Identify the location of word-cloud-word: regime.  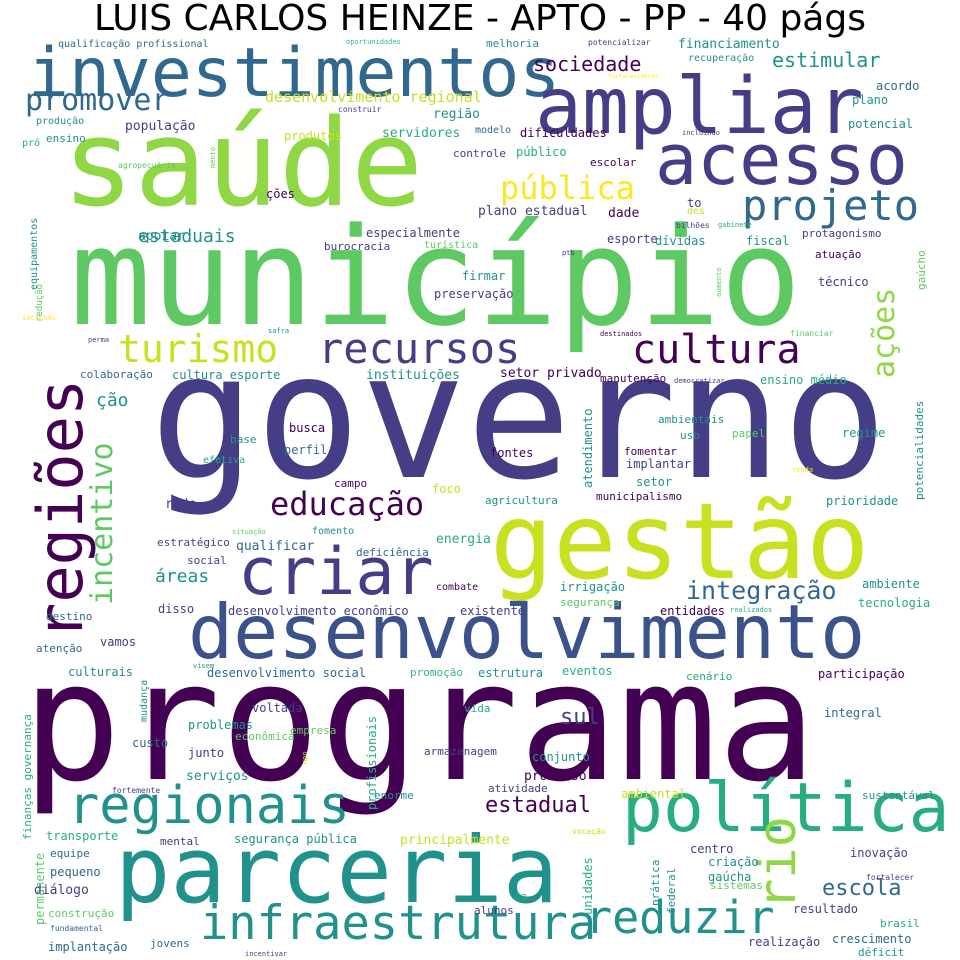
(864, 433).